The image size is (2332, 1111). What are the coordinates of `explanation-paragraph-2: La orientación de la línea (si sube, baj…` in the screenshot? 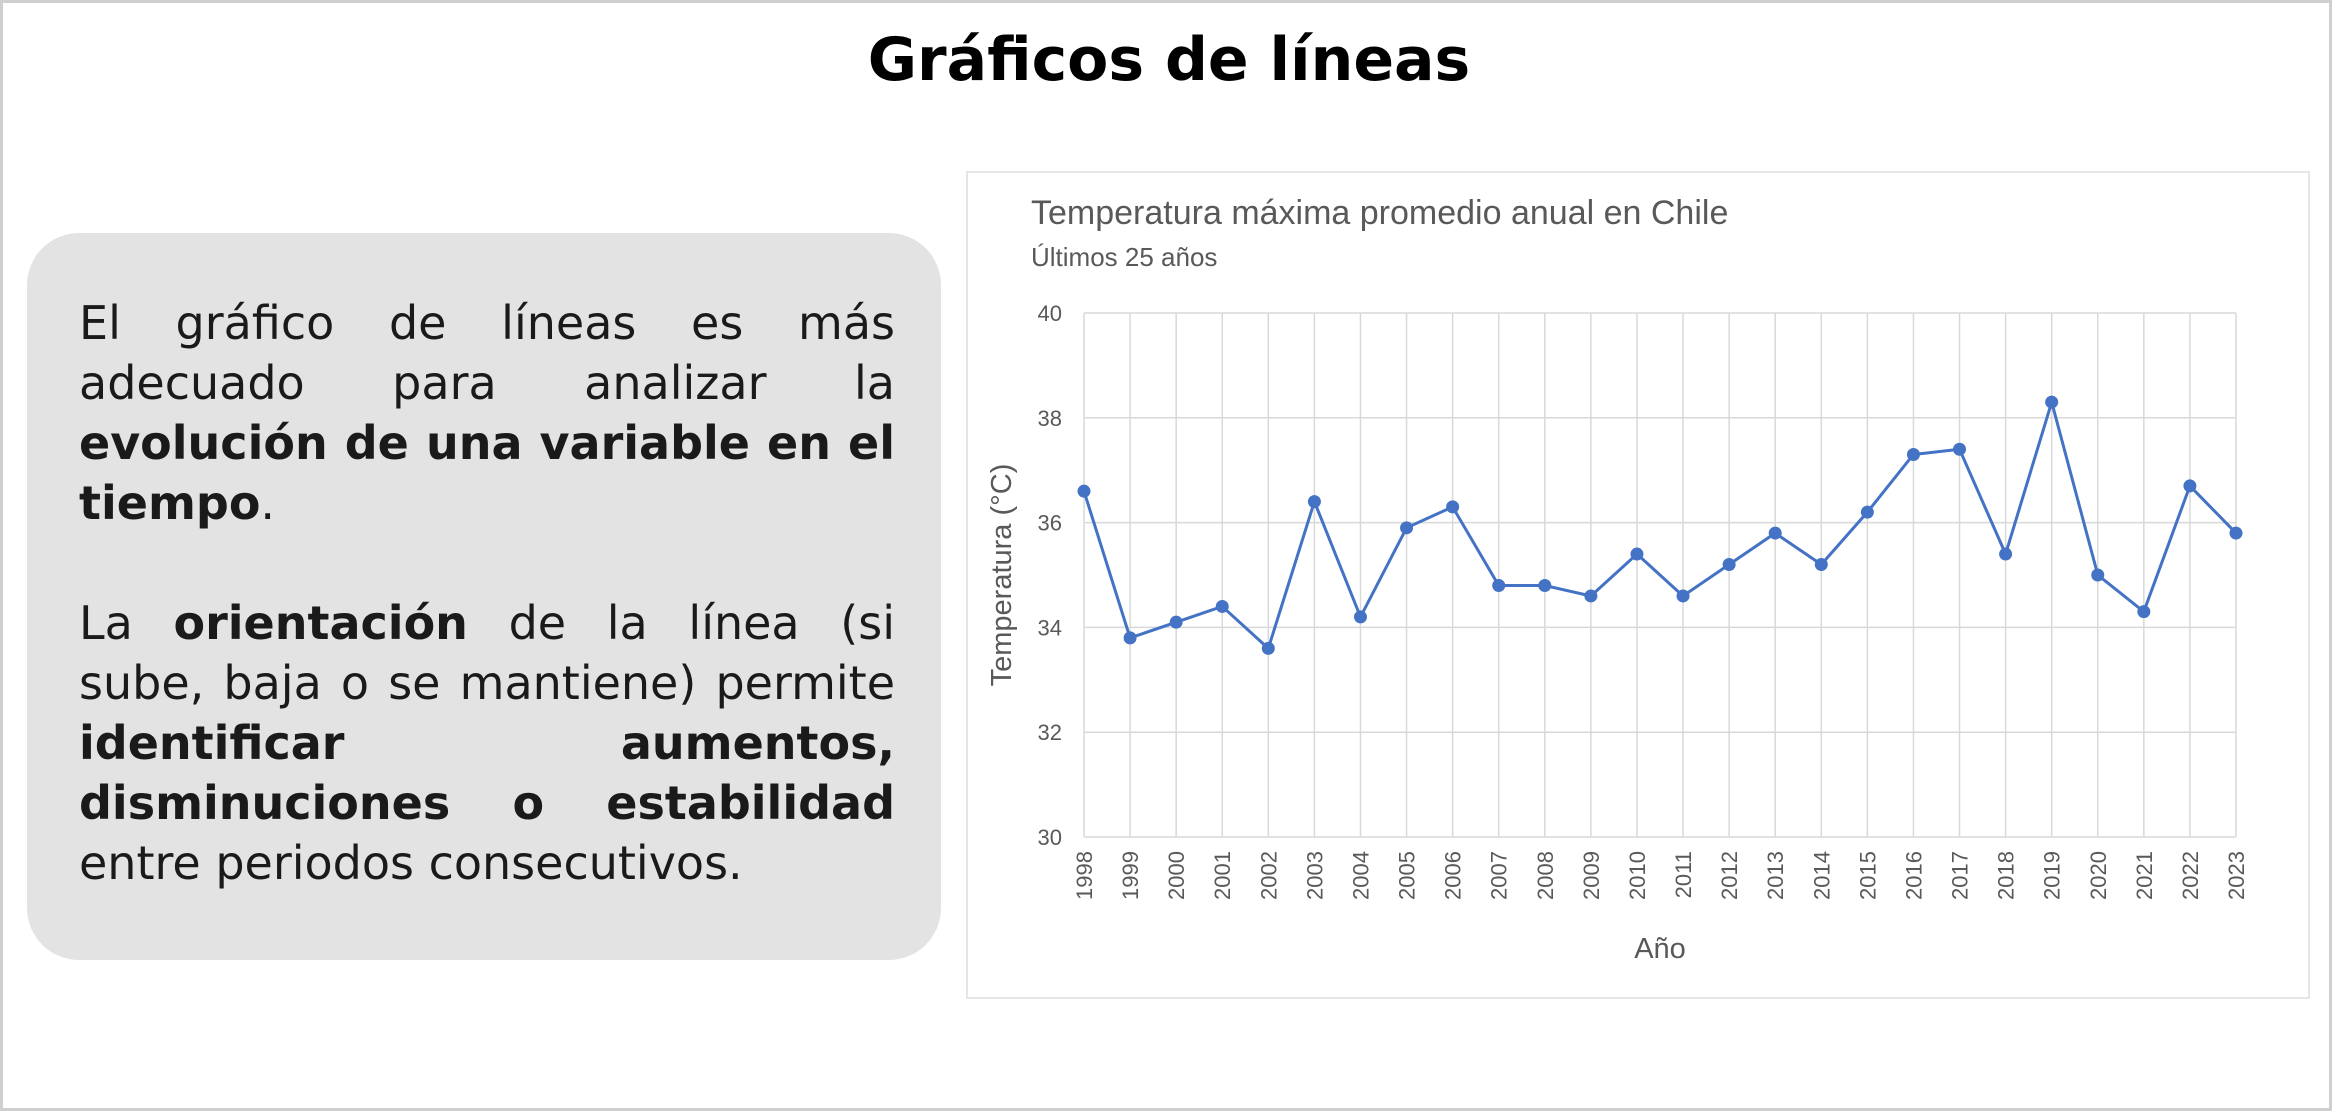 It's located at (487, 743).